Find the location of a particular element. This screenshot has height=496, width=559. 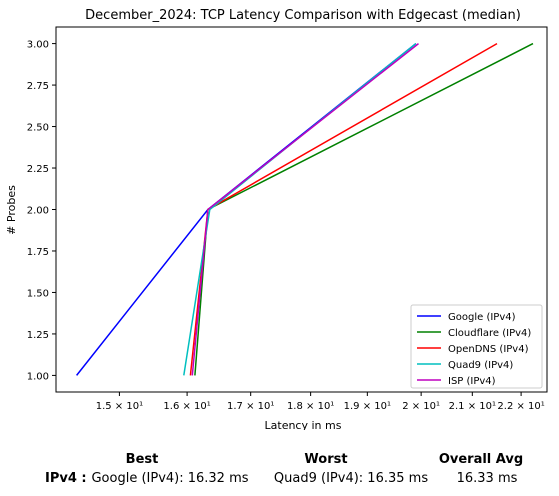

y-axis-label: # Probes is located at coordinates (11, 210).